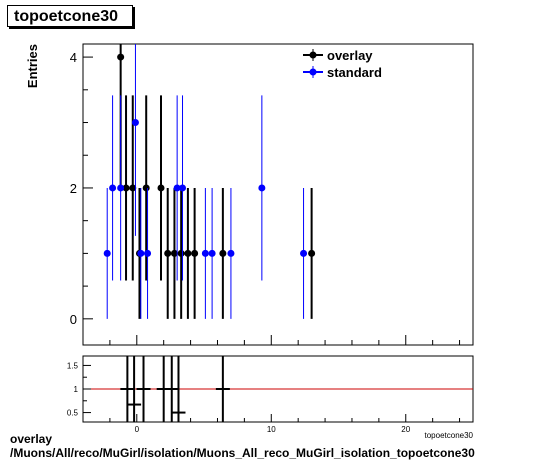 The height and width of the screenshot is (462, 546). I want to click on y-tick-label: 0, so click(73, 319).